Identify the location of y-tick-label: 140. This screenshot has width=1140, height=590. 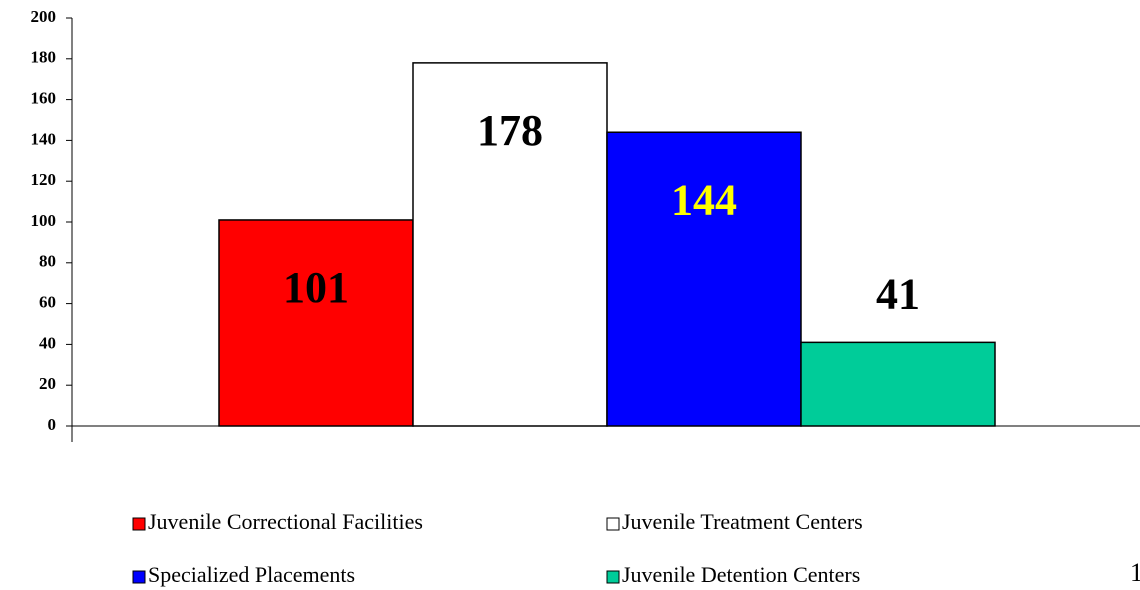
(44, 138).